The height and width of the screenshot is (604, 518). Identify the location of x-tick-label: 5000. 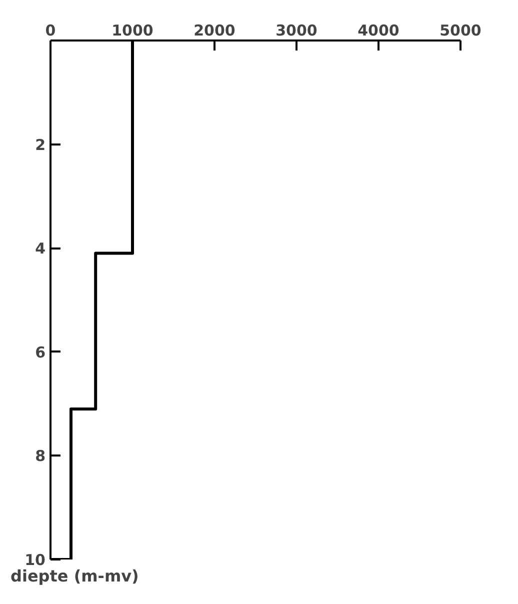
(461, 31).